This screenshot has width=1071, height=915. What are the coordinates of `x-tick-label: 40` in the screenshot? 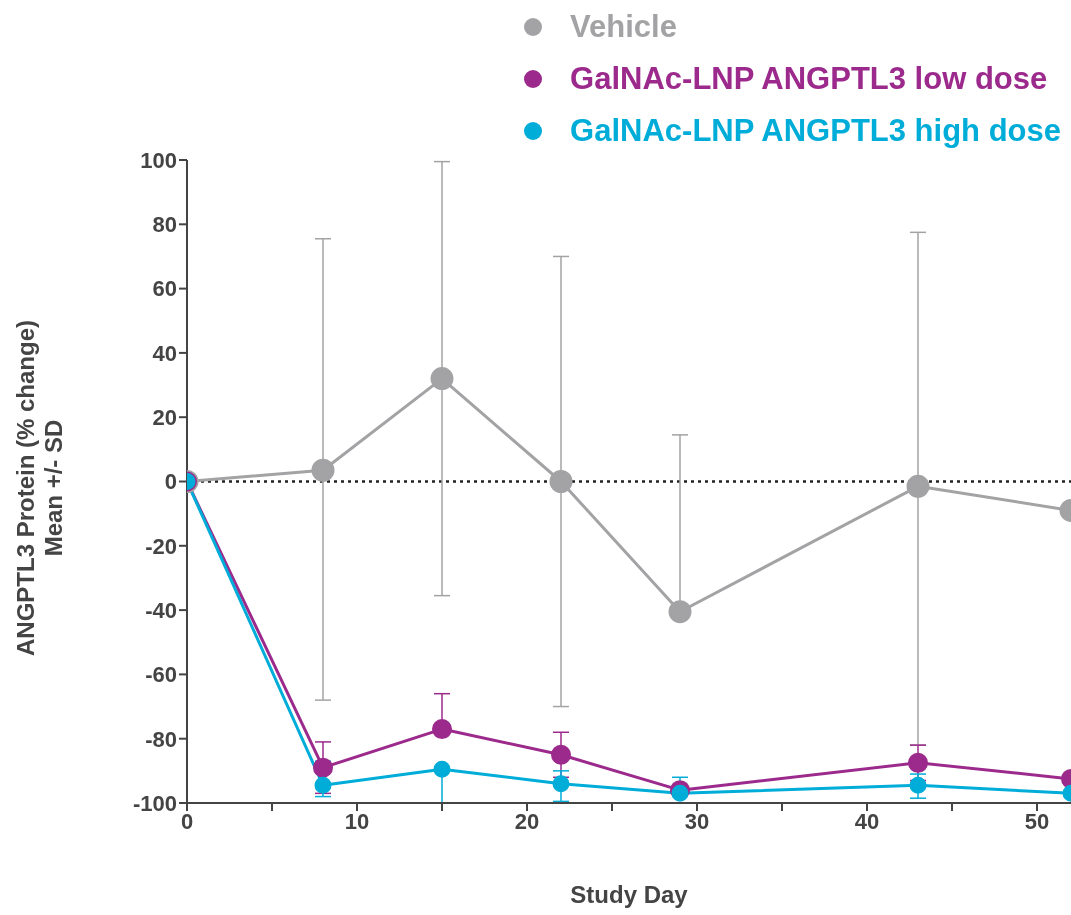 It's located at (867, 821).